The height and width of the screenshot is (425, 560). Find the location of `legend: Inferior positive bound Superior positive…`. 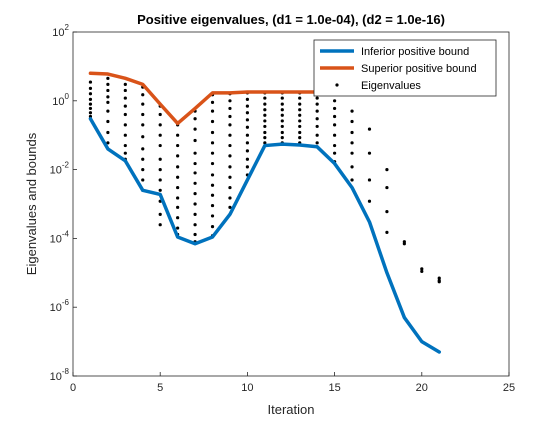

legend: Inferior positive bound Superior positive… is located at coordinates (405, 68).